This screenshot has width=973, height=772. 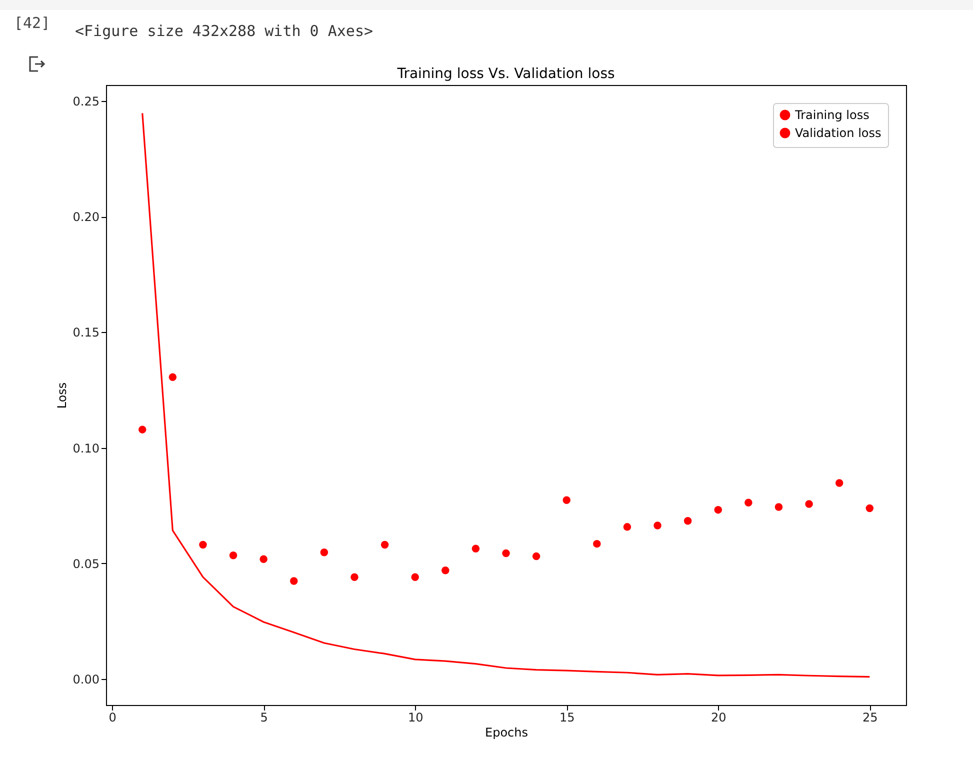 What do you see at coordinates (86, 563) in the screenshot?
I see `y-tick-label: 0.05` at bounding box center [86, 563].